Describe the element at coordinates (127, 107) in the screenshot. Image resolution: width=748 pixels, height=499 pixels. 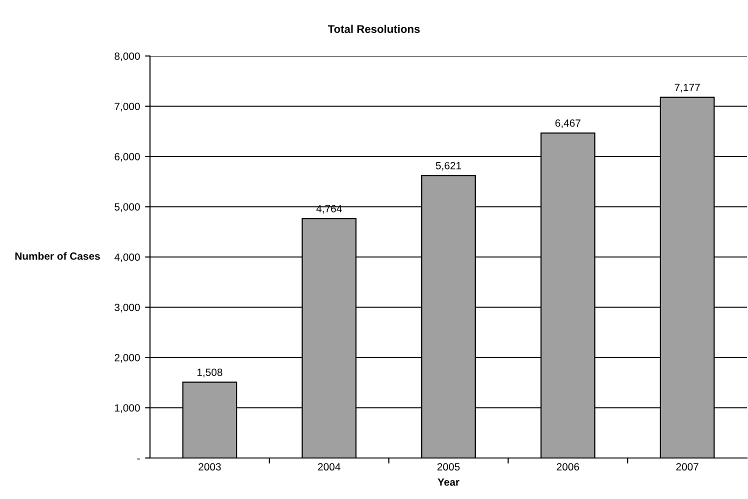
I see `y-tick-label: 7,000` at that location.